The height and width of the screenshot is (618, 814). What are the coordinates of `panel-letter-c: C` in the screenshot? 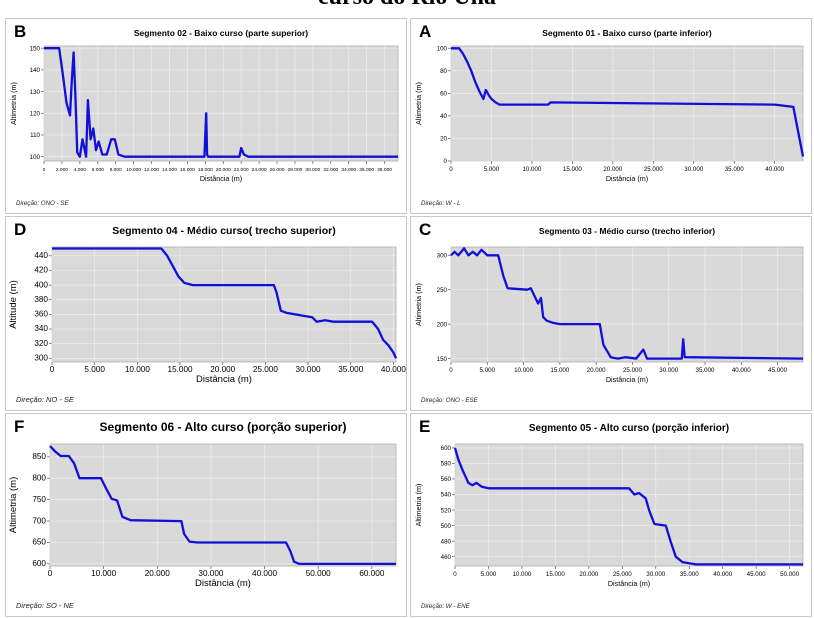 It's located at (425, 229).